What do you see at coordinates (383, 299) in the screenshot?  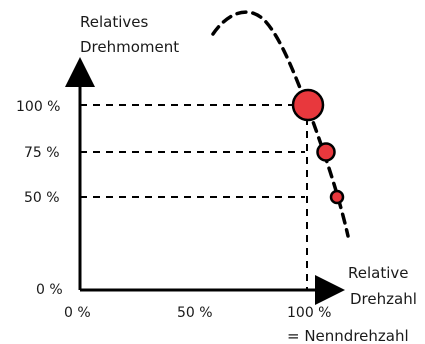 I see `x-axis-label-line2: Drehzahl` at bounding box center [383, 299].